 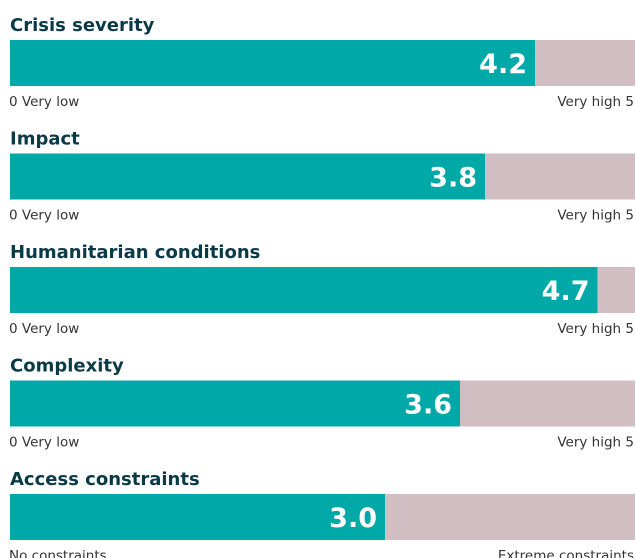 What do you see at coordinates (566, 553) in the screenshot?
I see `scale-max-label: Extreme constraints` at bounding box center [566, 553].